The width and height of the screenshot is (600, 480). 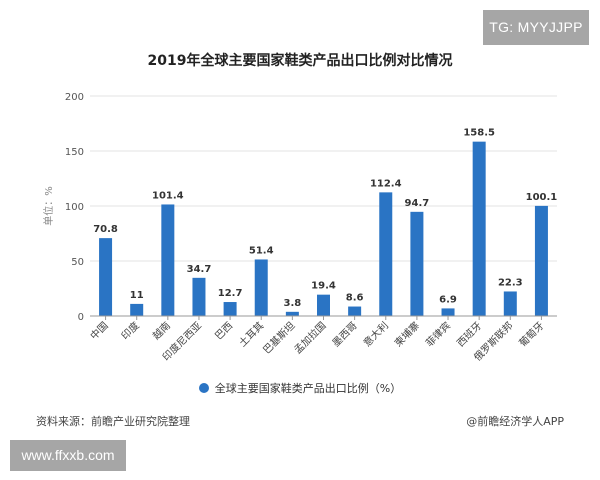 I want to click on y-axis-ticks: 0 50 100 150 200, so click(x=74, y=207).